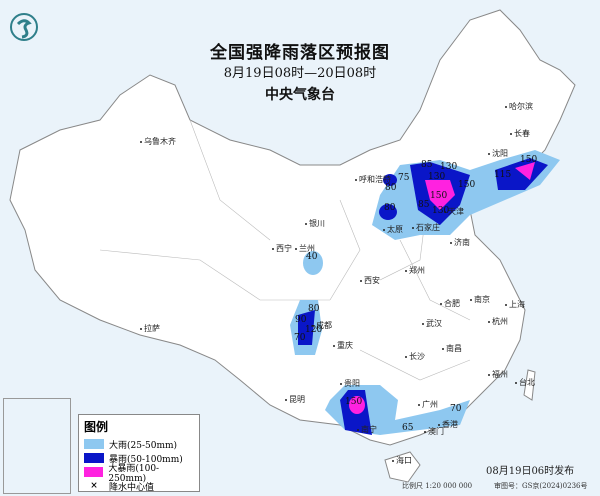 This screenshot has width=600, height=496. I want to click on legend-item: × 降水中心值, so click(139, 486).